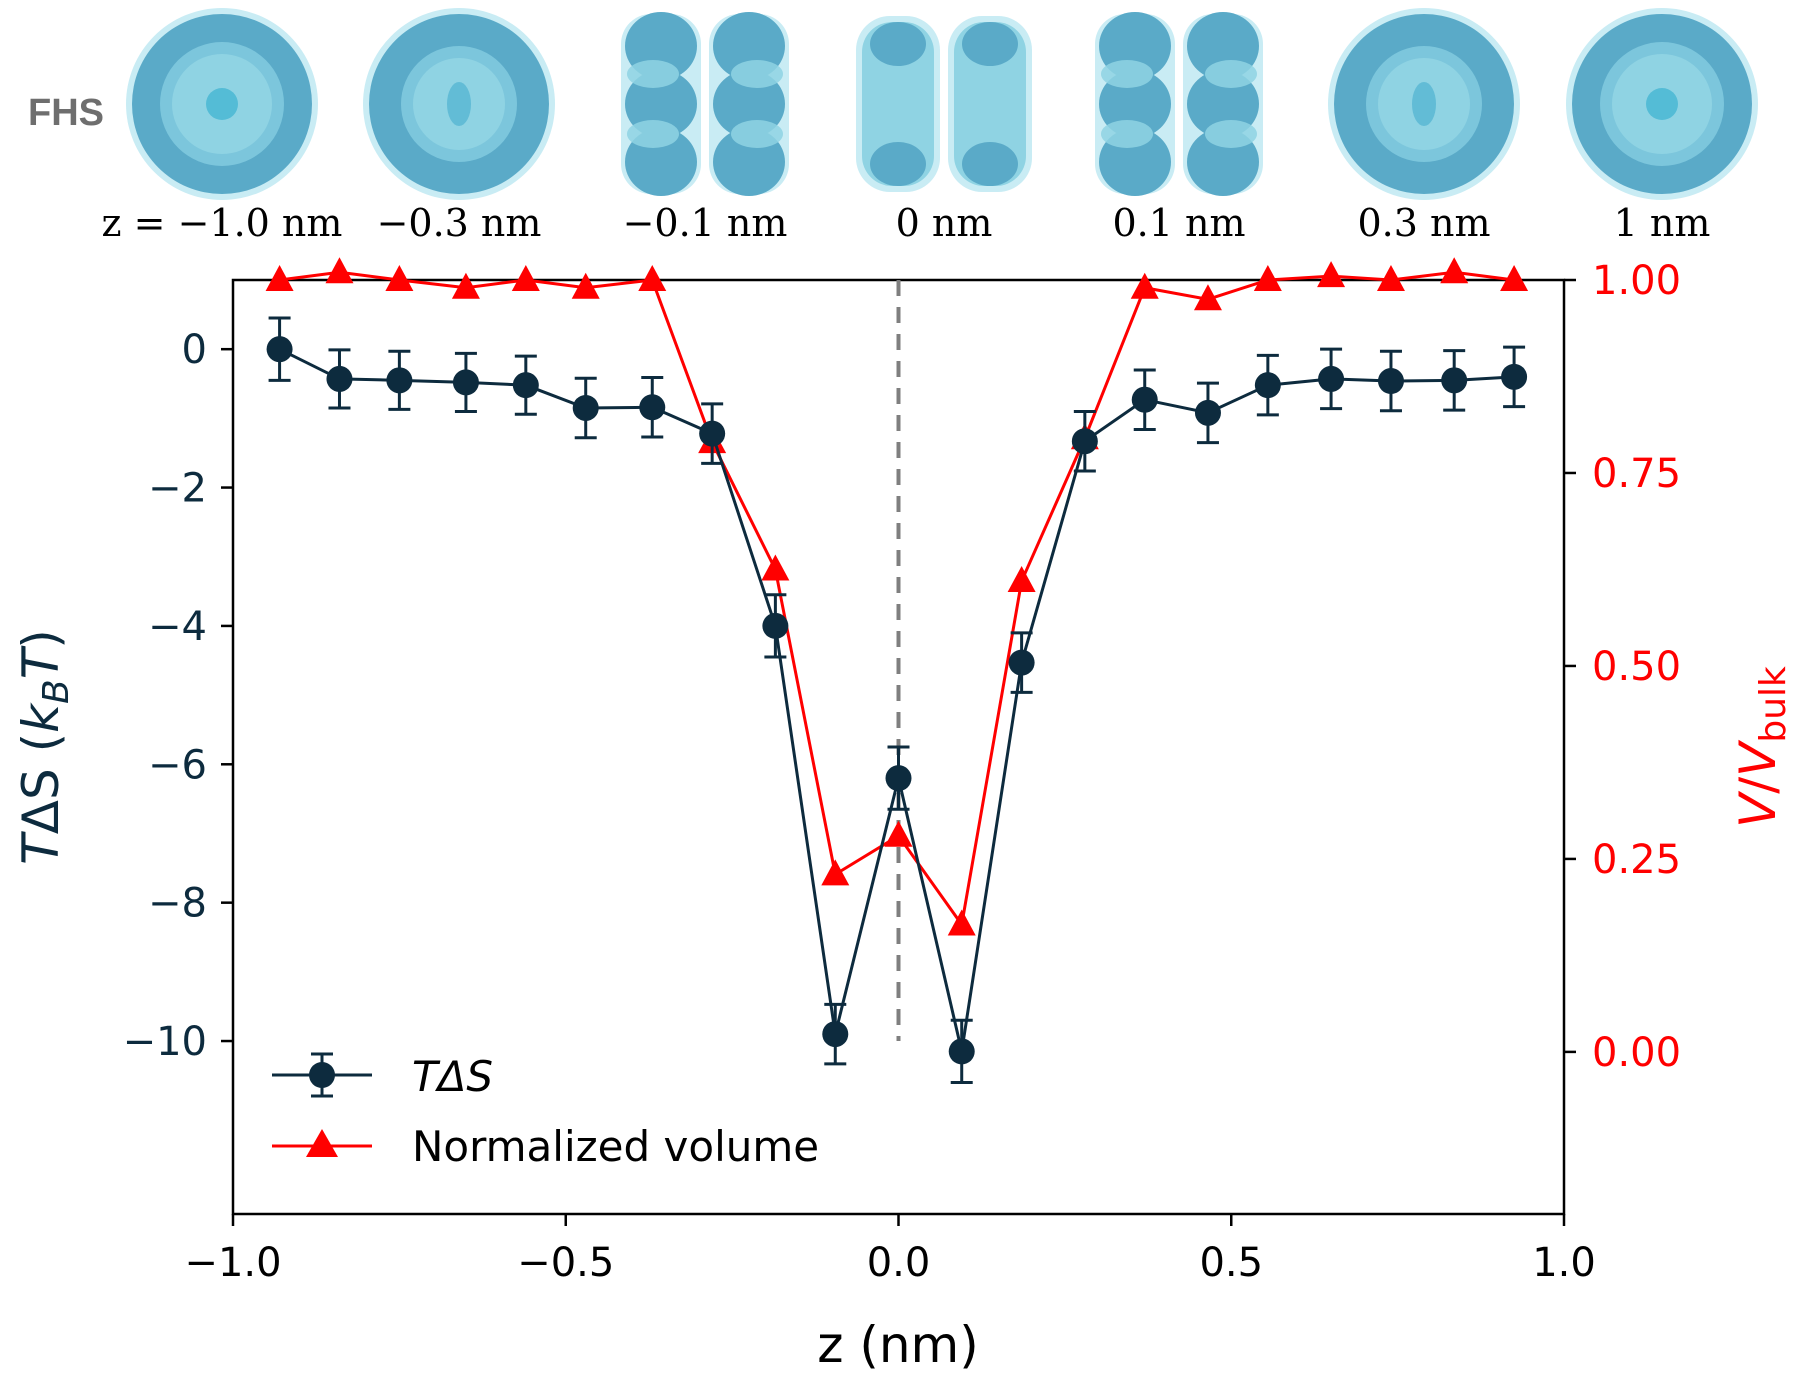  I want to click on y-left-tick-label: −8, so click(177, 904).